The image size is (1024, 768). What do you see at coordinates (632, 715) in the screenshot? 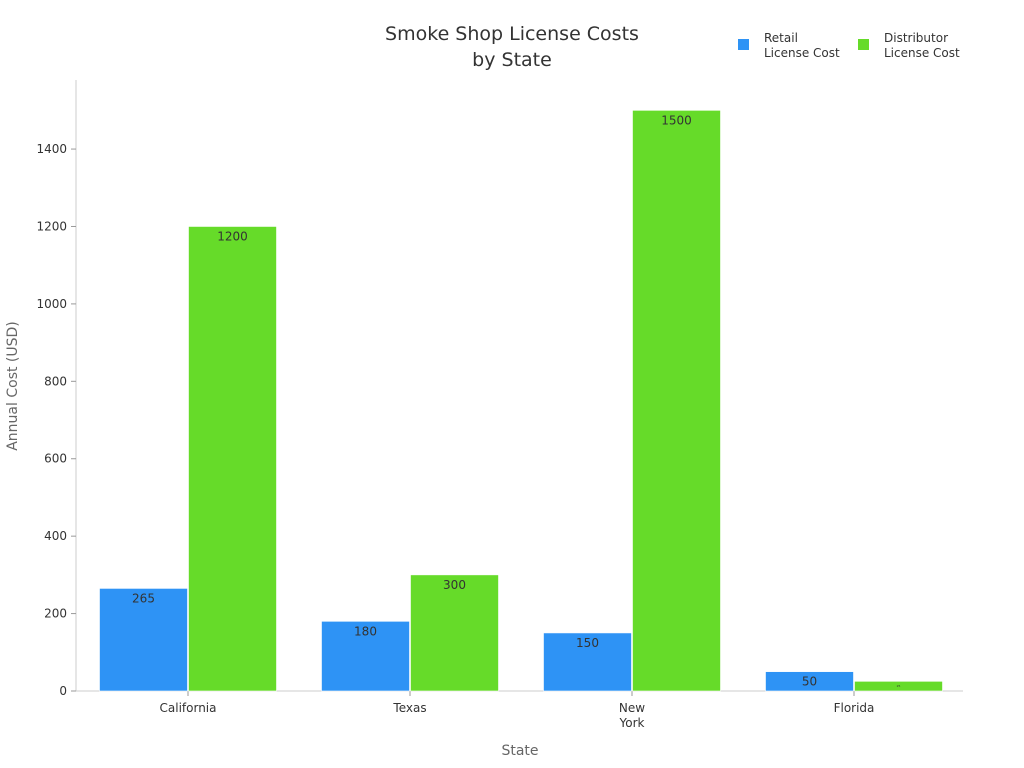
I see `x-tick-label: New York` at bounding box center [632, 715].